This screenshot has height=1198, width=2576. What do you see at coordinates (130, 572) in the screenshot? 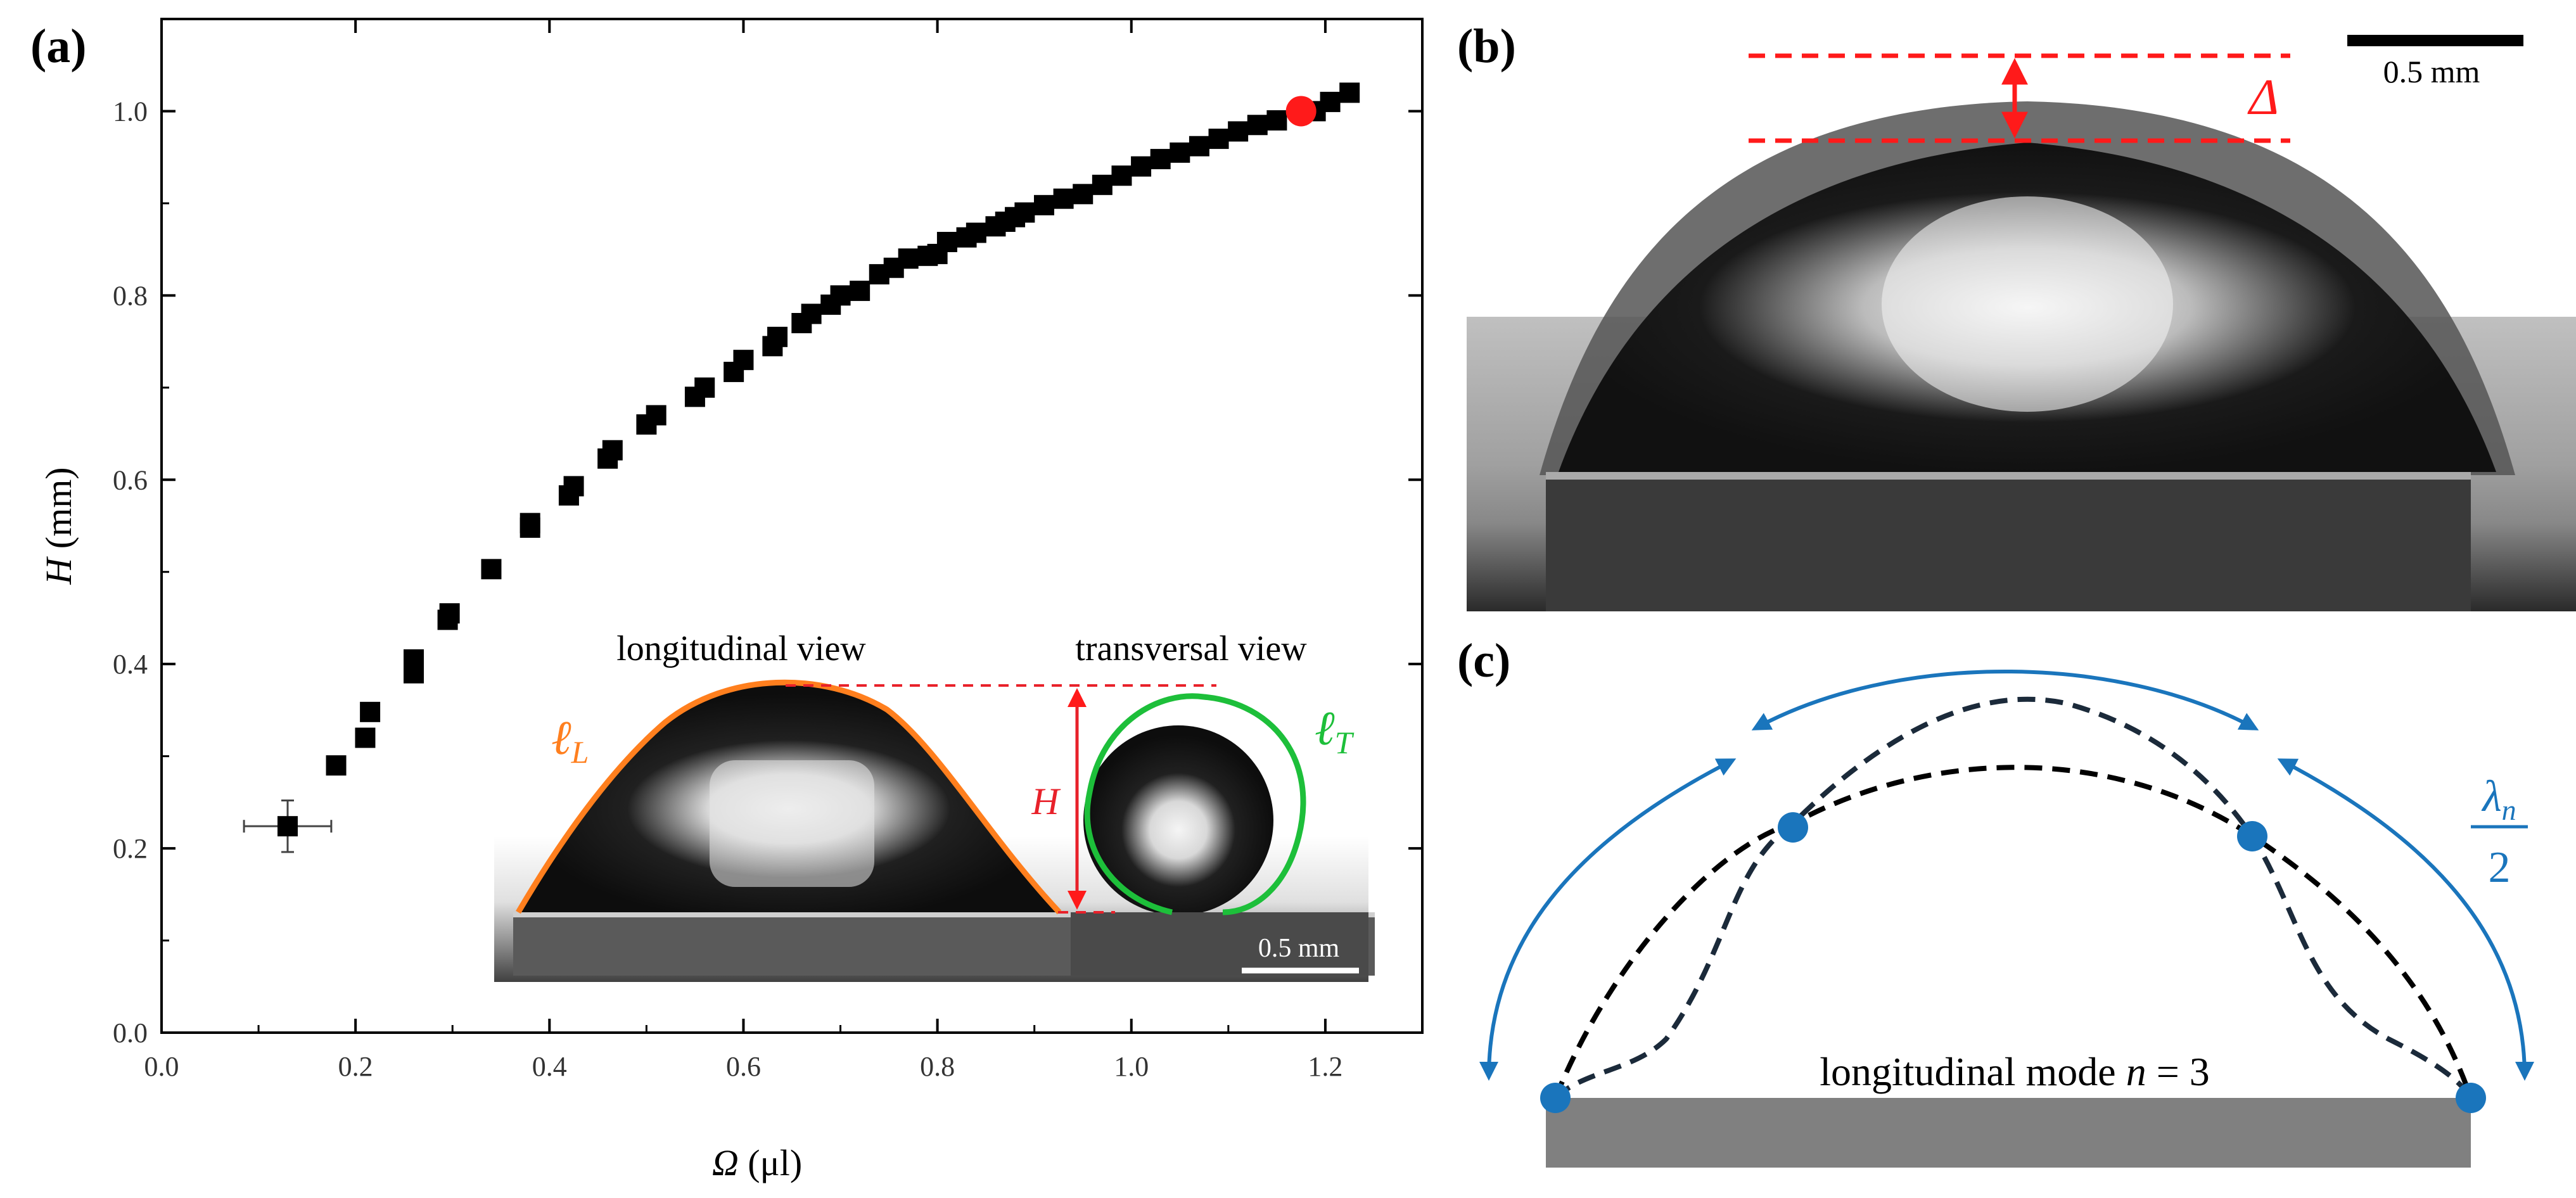
I see `y-tick-labels: 0.0 0.2 0.4 0.6 0.8 1.0` at bounding box center [130, 572].